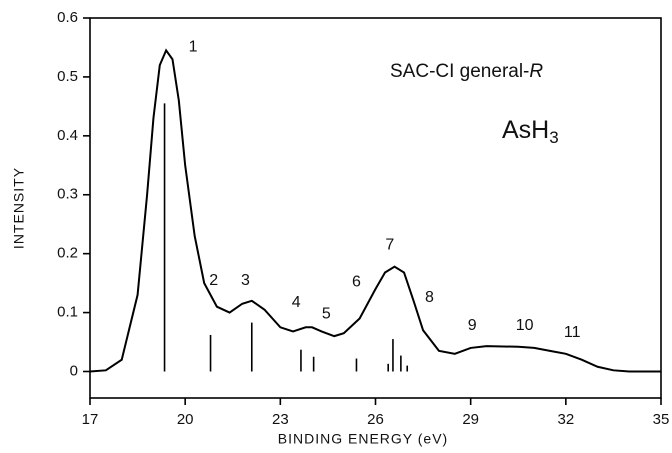 The image size is (672, 453). I want to click on y-tick-label: 0.4, so click(67, 135).